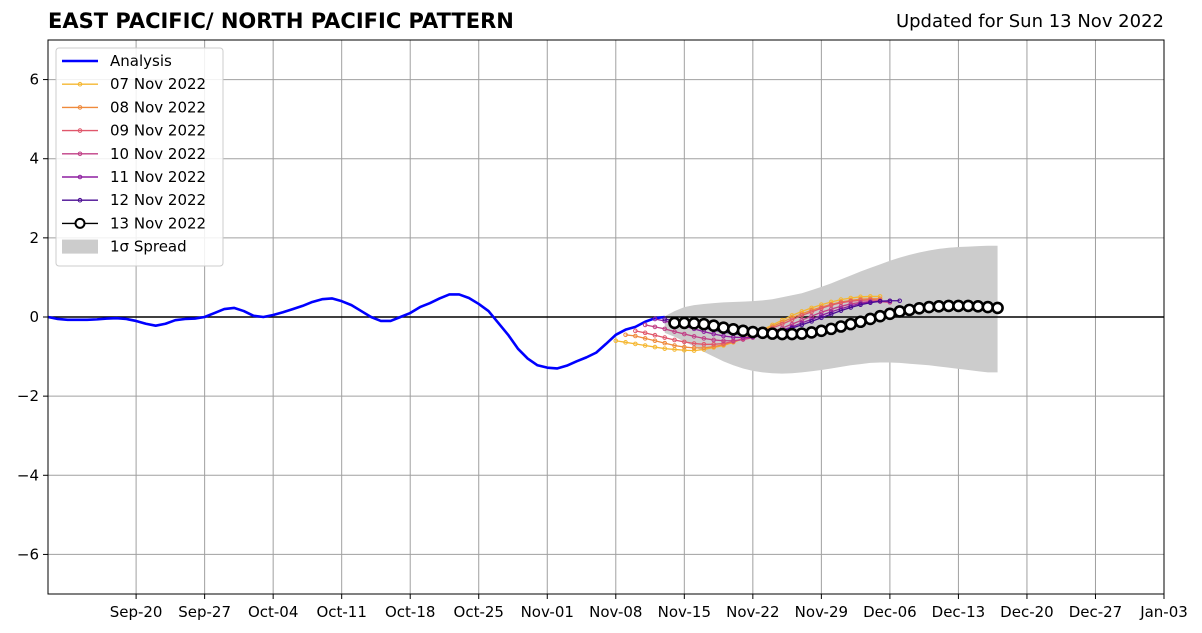 This screenshot has width=1202, height=633. I want to click on x-tick-label: Dec-13, so click(959, 612).